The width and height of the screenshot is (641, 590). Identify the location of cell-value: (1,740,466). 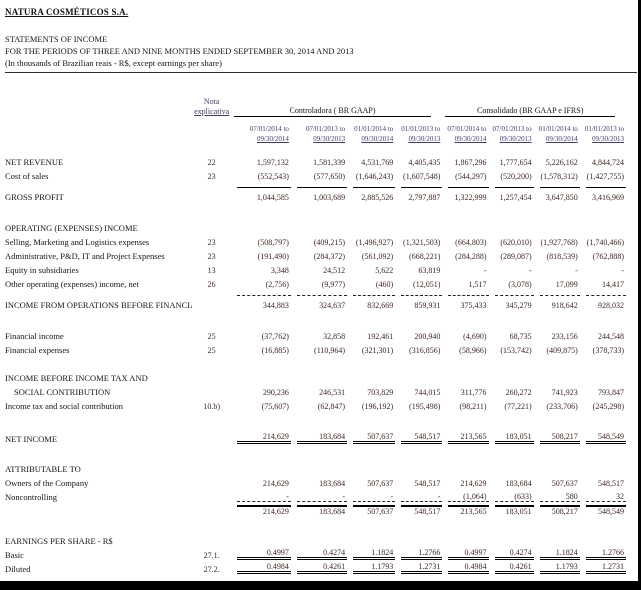
(605, 242).